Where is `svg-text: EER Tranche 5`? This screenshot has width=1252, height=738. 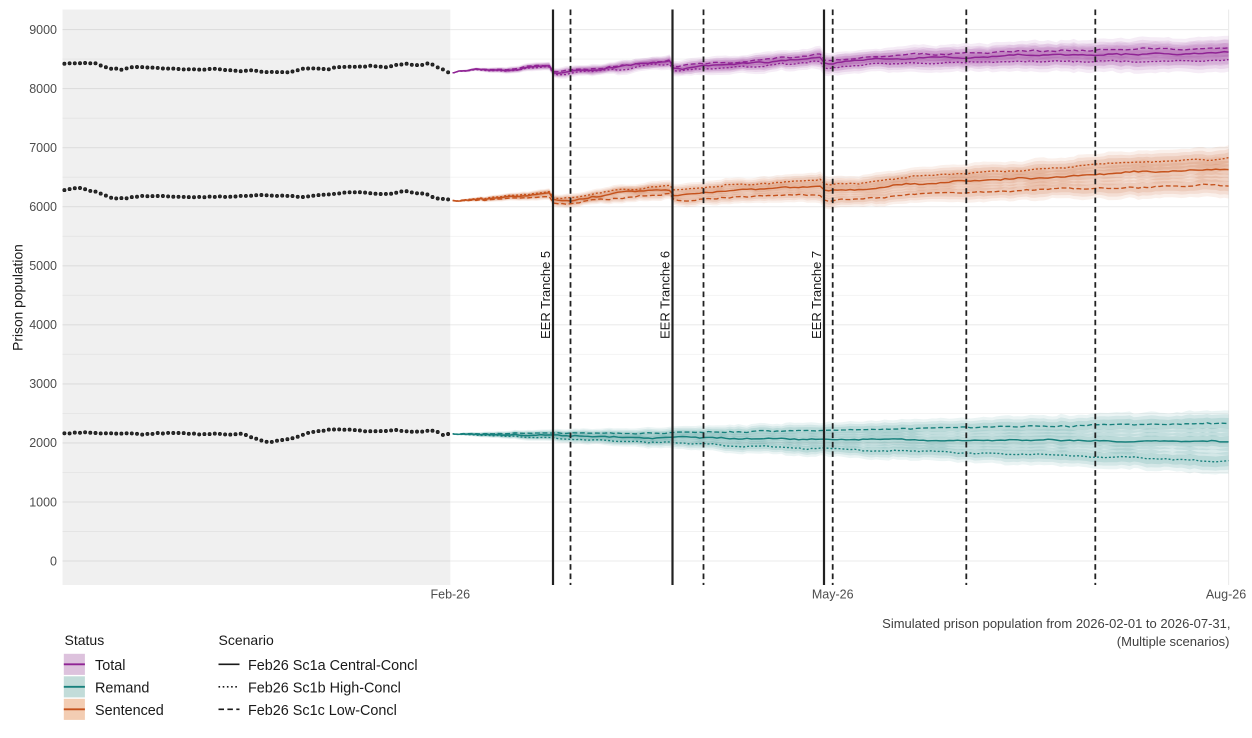
svg-text: EER Tranche 5 is located at coordinates (545, 295).